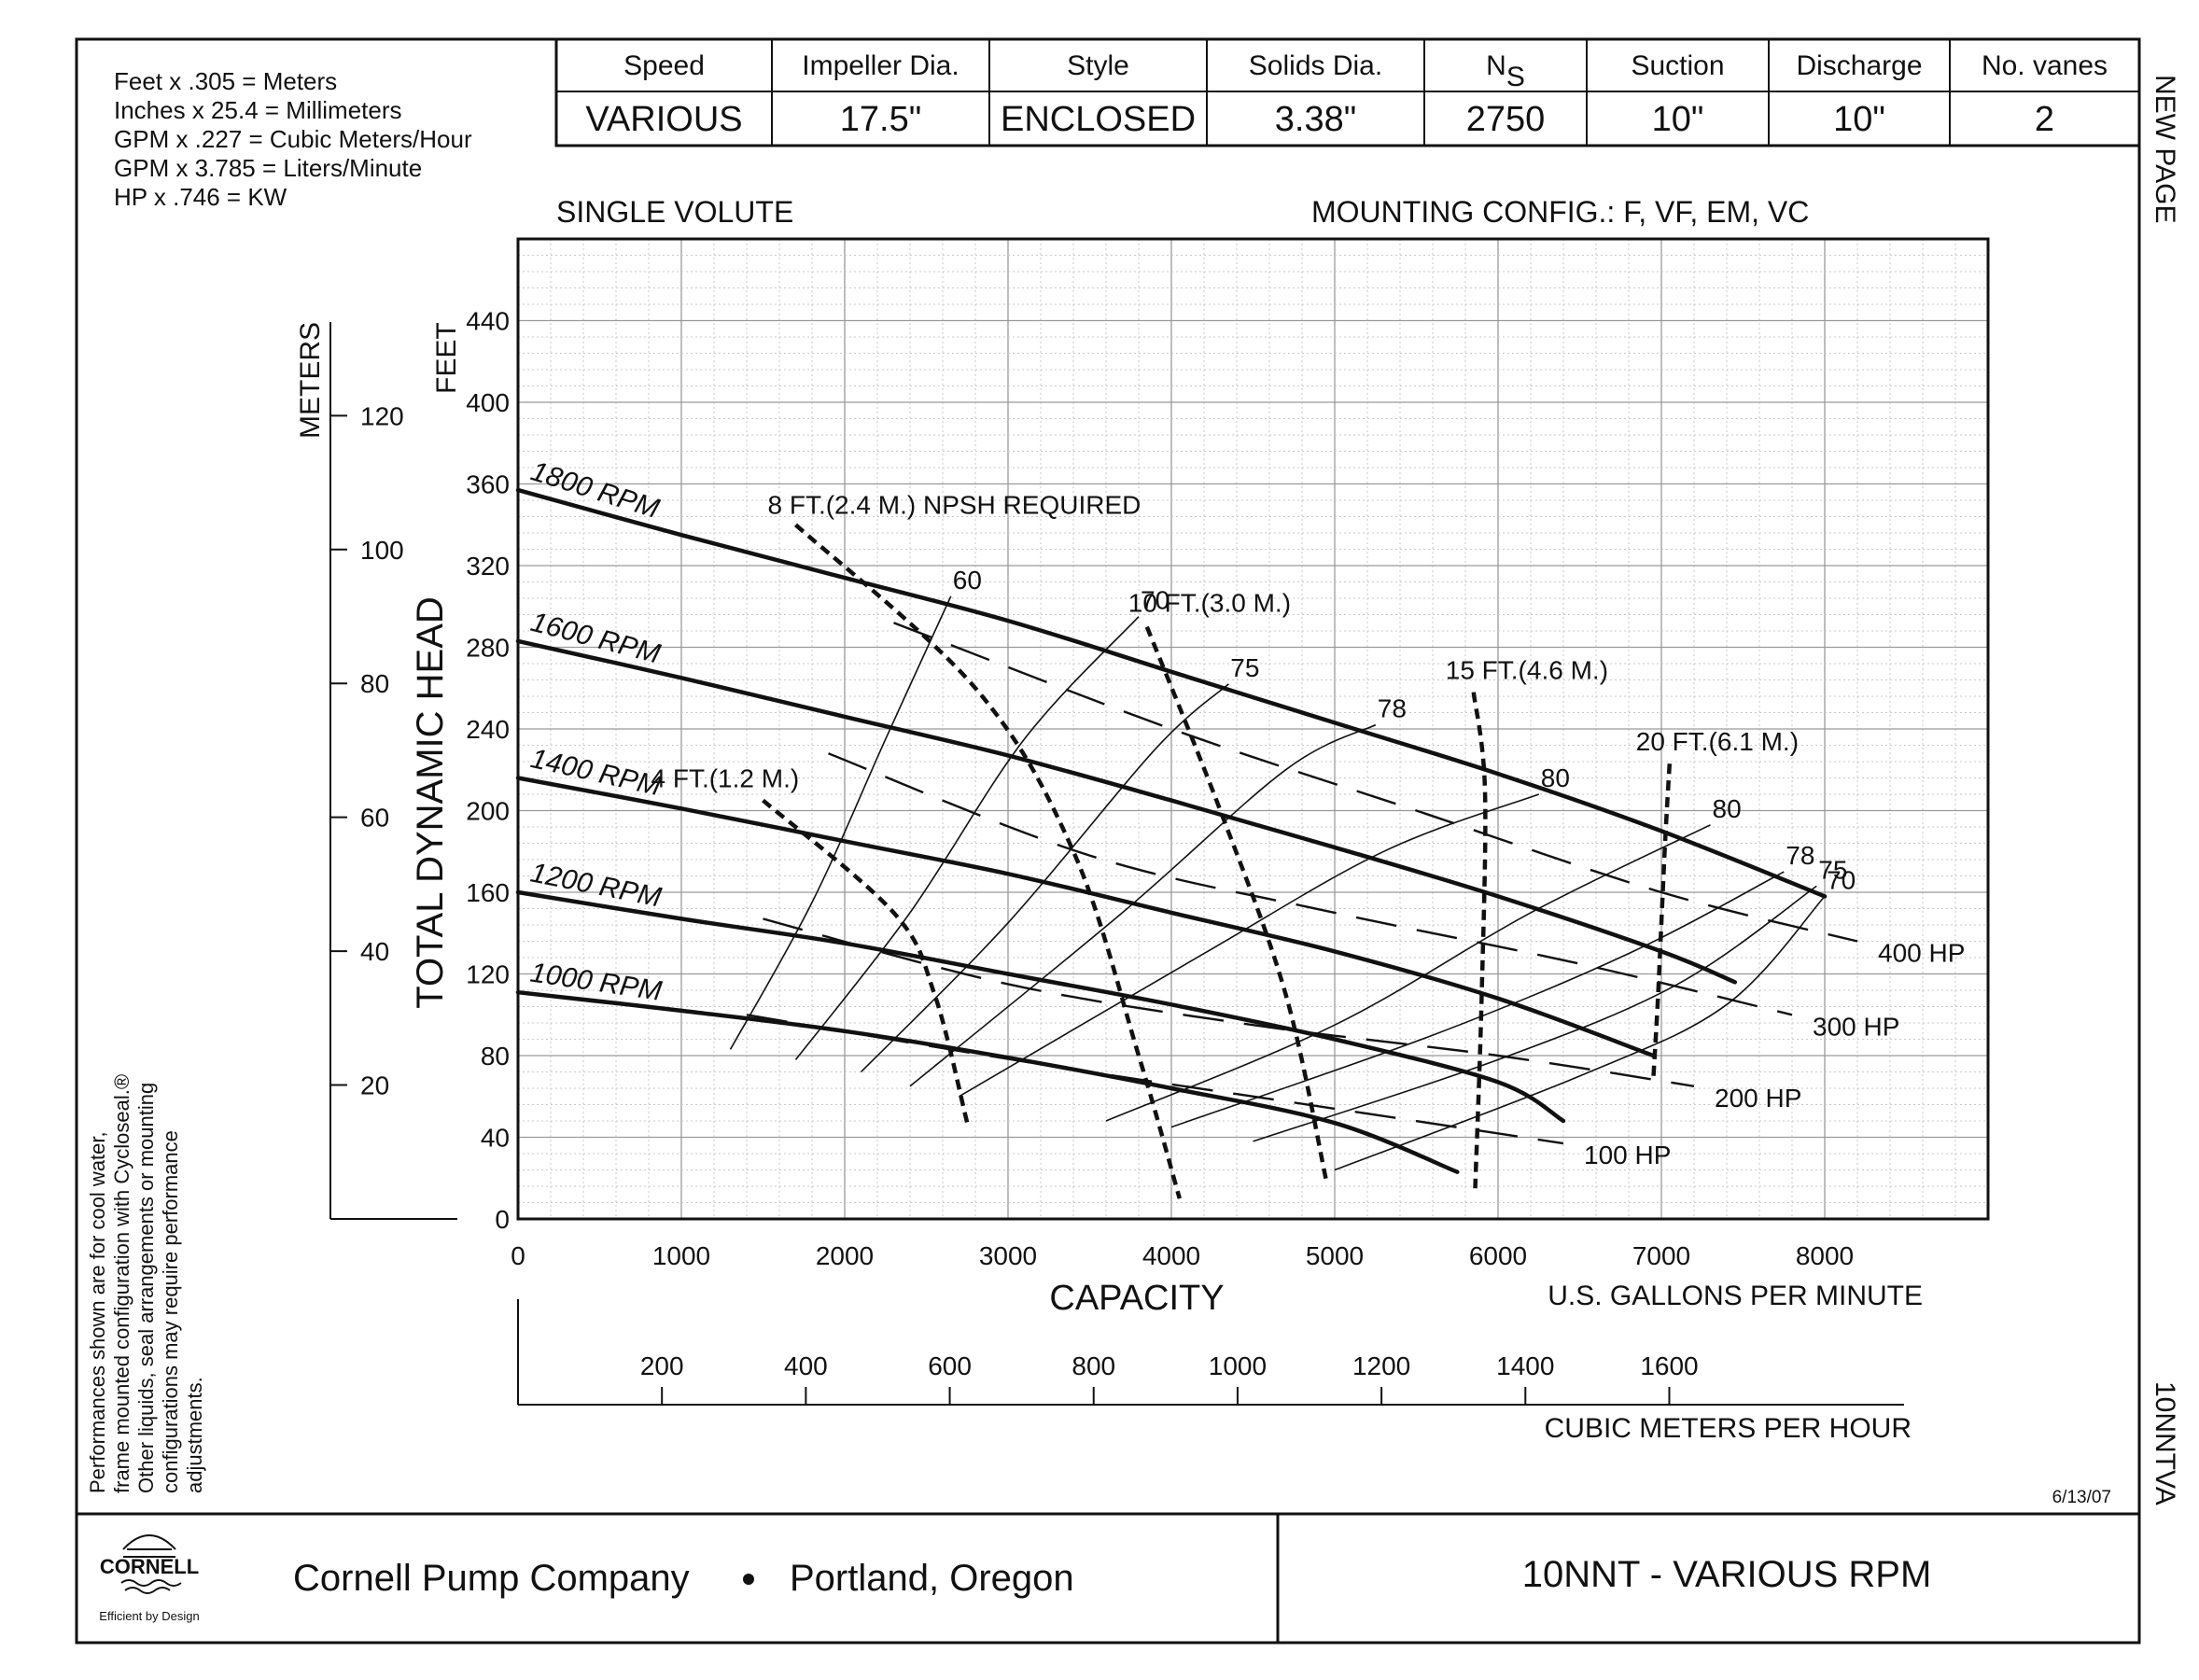 This screenshot has width=2199, height=1680. Describe the element at coordinates (495, 1138) in the screenshot. I see `y-tick-label: 40` at that location.